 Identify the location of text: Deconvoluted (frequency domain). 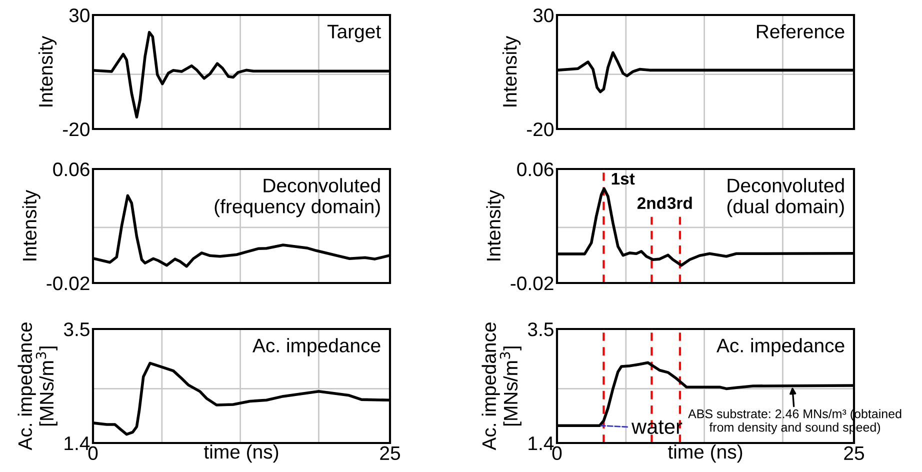
(297, 198).